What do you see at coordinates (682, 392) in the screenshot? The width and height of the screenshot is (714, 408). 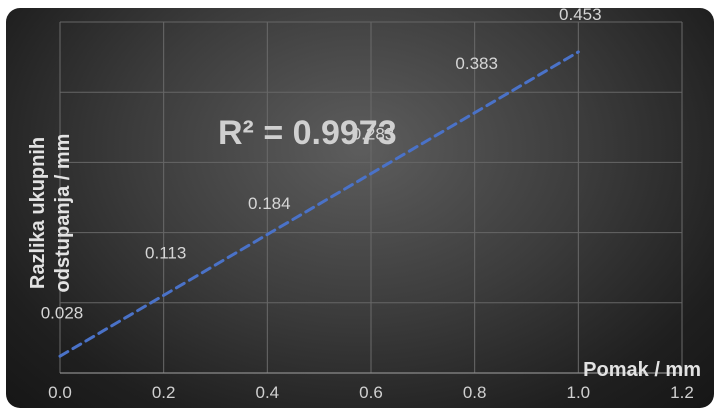 I see `x-tick-label: 1.2` at bounding box center [682, 392].